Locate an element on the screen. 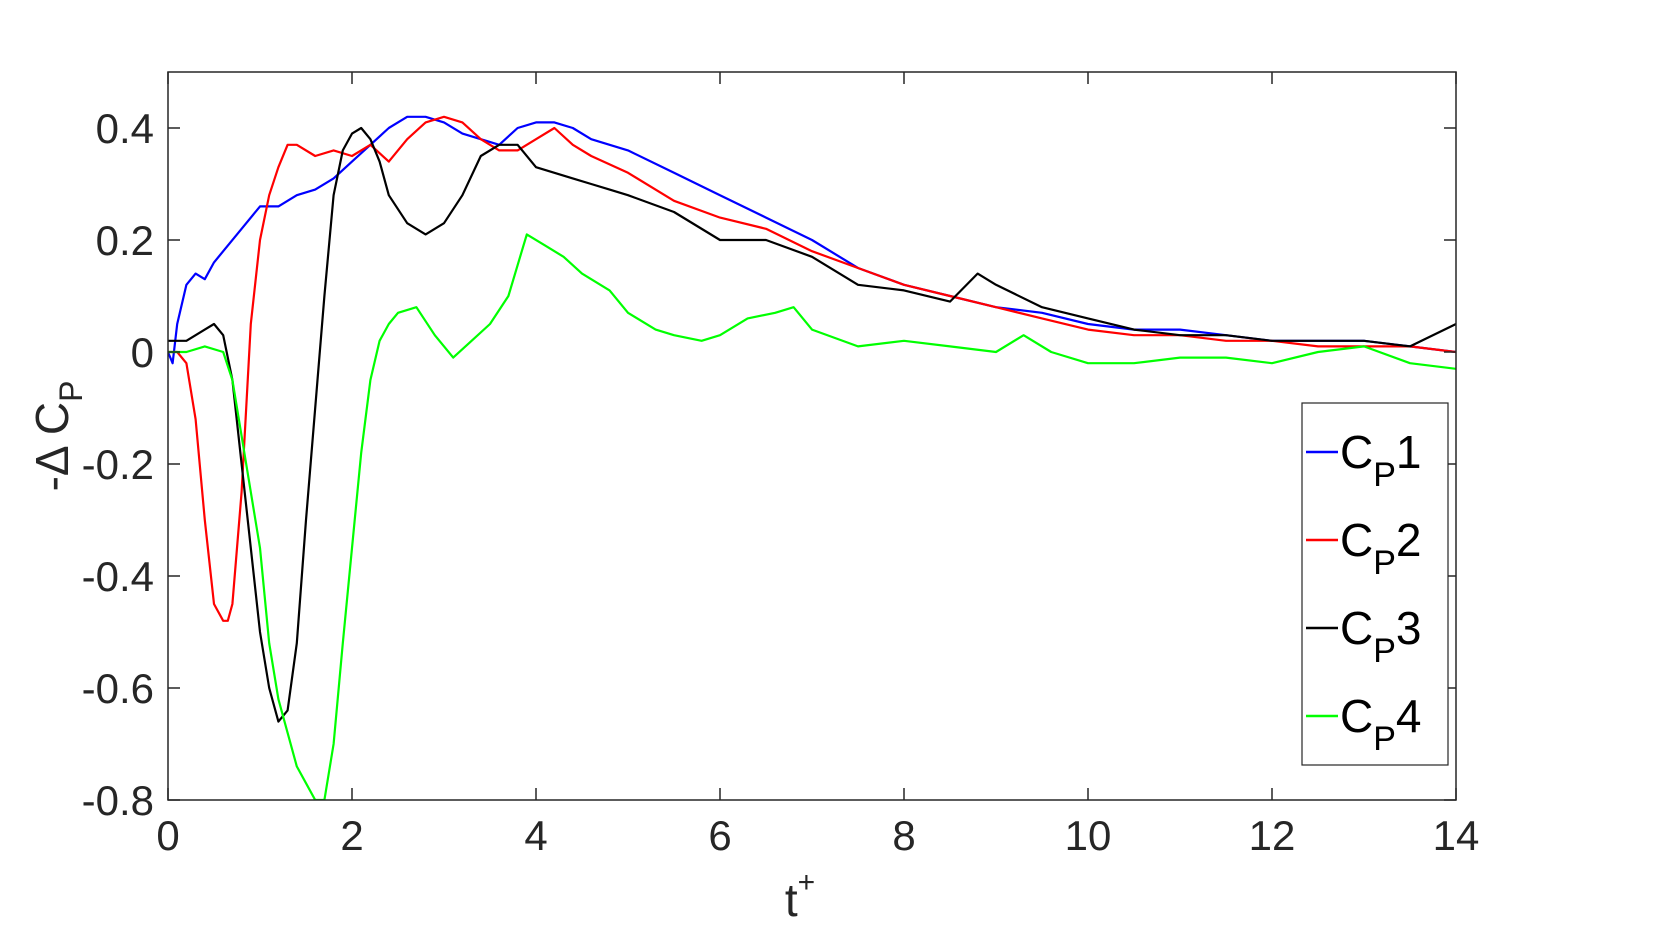 This screenshot has width=1680, height=933. y-tick-label: 0 is located at coordinates (142, 352).